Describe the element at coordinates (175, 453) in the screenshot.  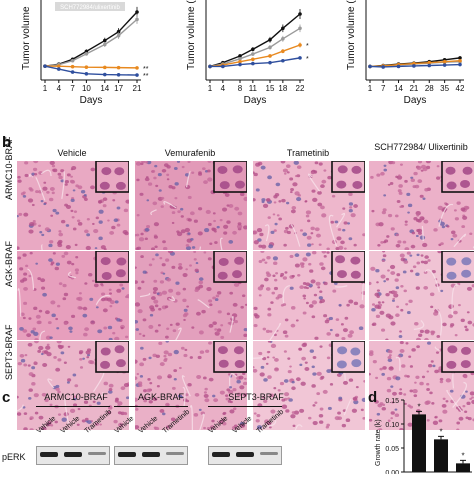
I see `blot-band` at that location.